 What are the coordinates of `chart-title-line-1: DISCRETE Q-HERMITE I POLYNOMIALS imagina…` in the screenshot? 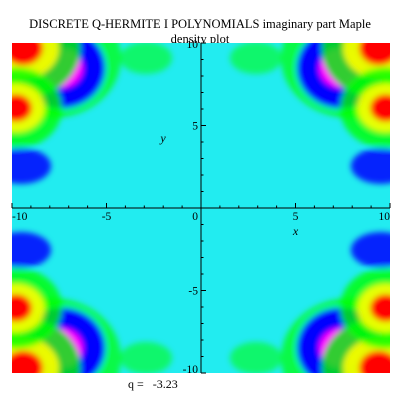 It's located at (200, 24).